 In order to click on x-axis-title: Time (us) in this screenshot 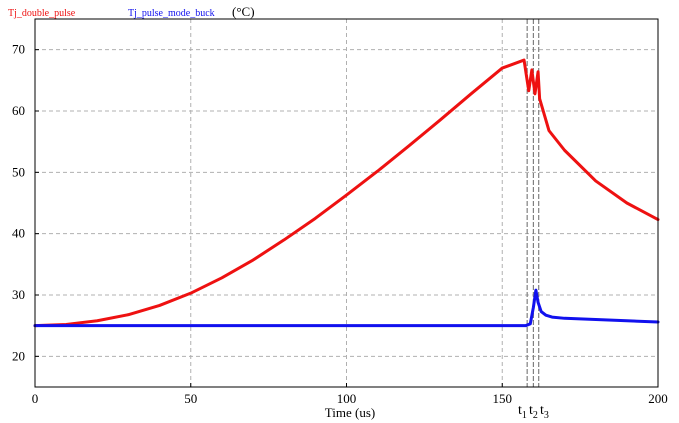, I will do `click(350, 412)`.